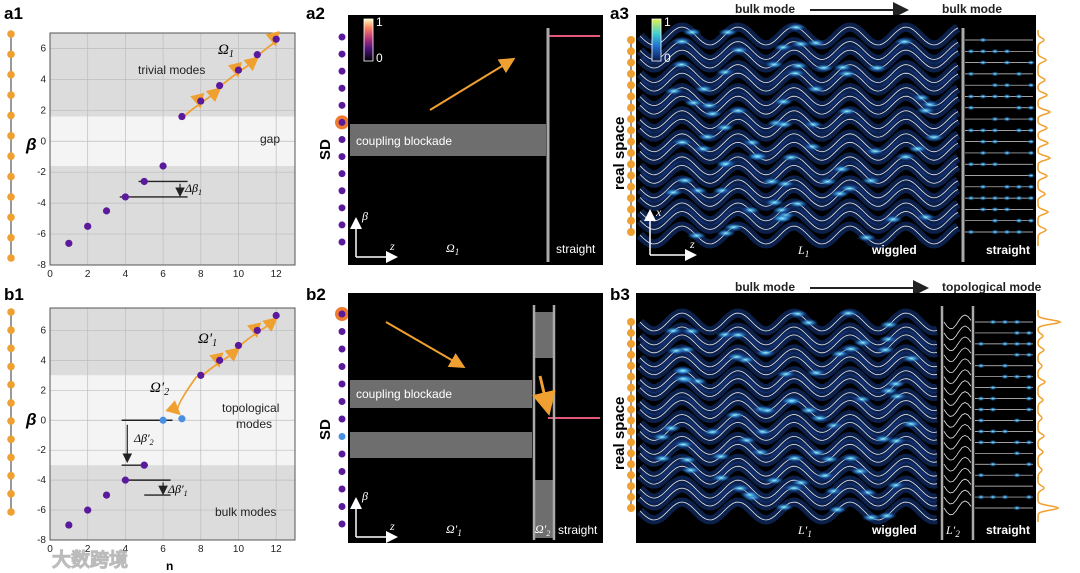 Image resolution: width=1080 pixels, height=573 pixels. Describe the element at coordinates (475, 364) in the screenshot. I see `b2-mode-lines` at that location.